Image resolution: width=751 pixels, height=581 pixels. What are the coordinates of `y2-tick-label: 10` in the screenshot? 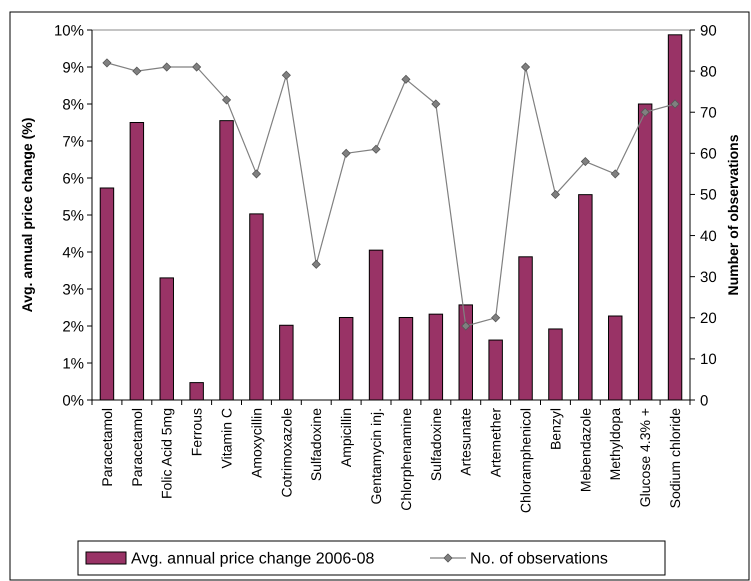 It's located at (708, 359).